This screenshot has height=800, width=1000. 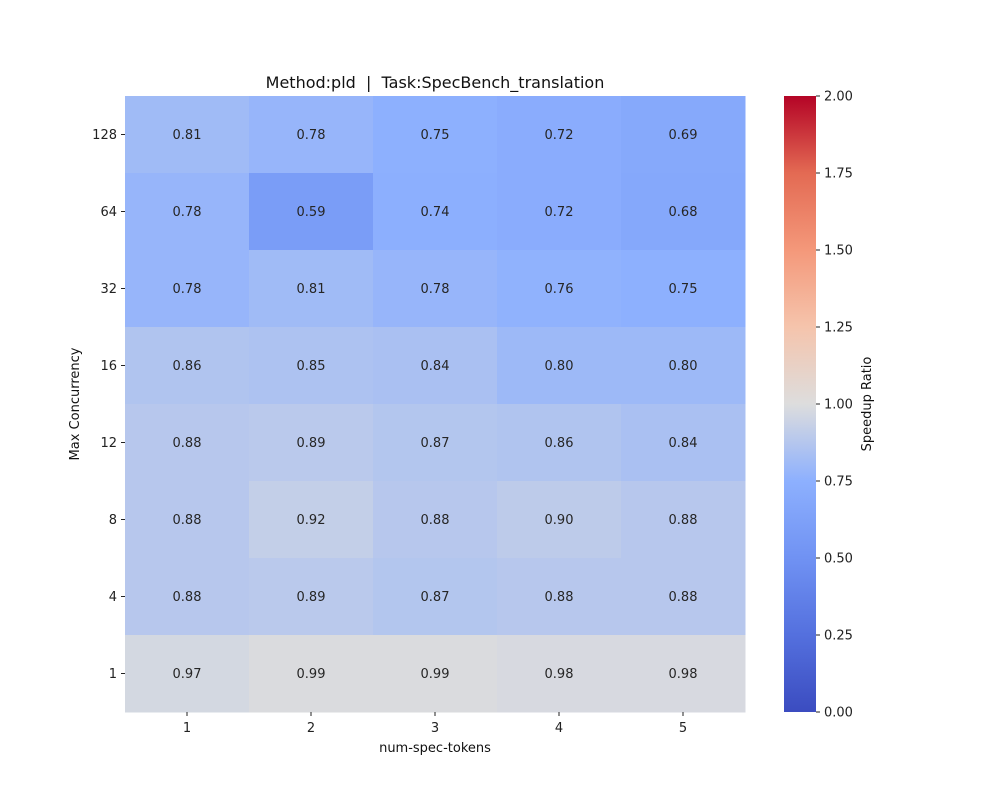 What do you see at coordinates (113, 597) in the screenshot?
I see `y-tick-label: 4` at bounding box center [113, 597].